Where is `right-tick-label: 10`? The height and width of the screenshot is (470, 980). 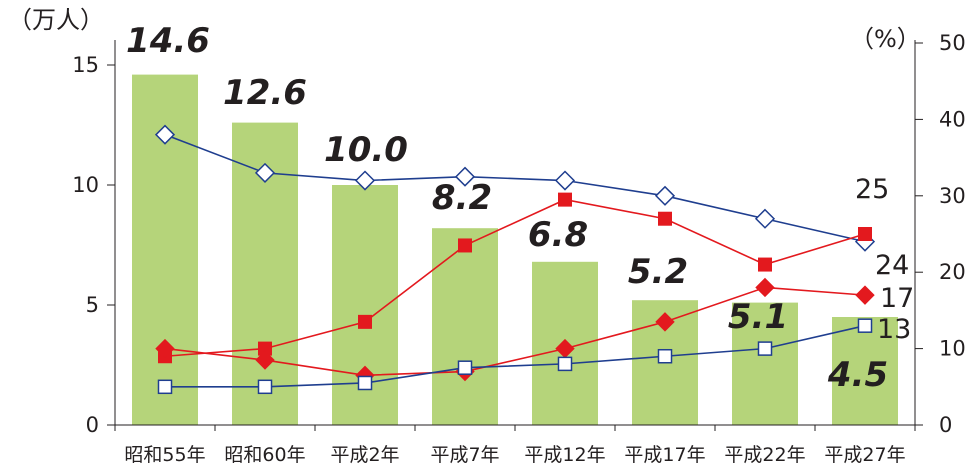 right-tick-label: 10 is located at coordinates (952, 349).